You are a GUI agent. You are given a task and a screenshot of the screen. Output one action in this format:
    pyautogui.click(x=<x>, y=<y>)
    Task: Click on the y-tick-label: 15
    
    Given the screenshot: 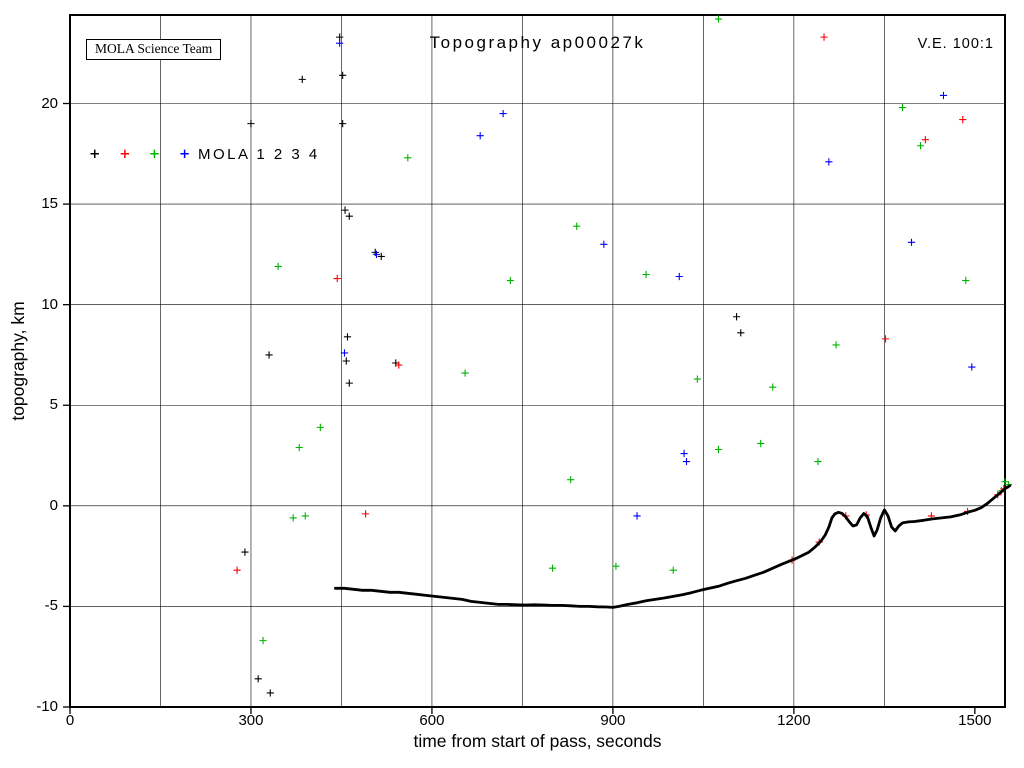 What is the action you would take?
    pyautogui.click(x=49, y=204)
    